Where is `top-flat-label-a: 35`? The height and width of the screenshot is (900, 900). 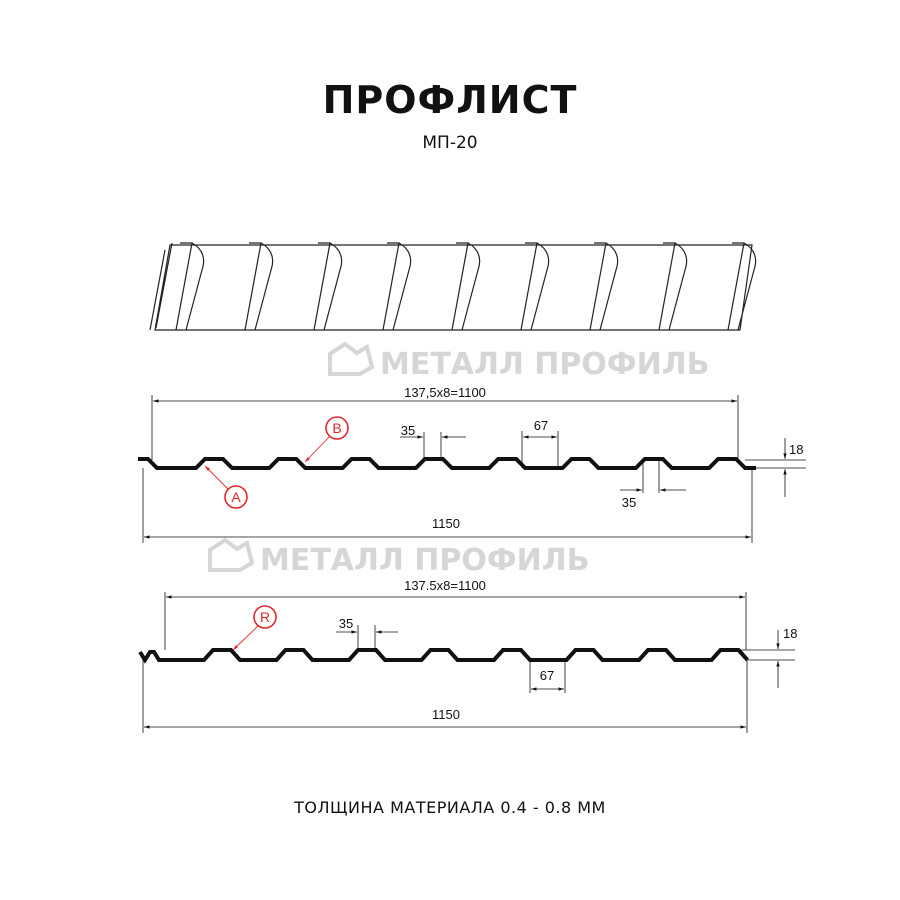
top-flat-label-a: 35 is located at coordinates (408, 430).